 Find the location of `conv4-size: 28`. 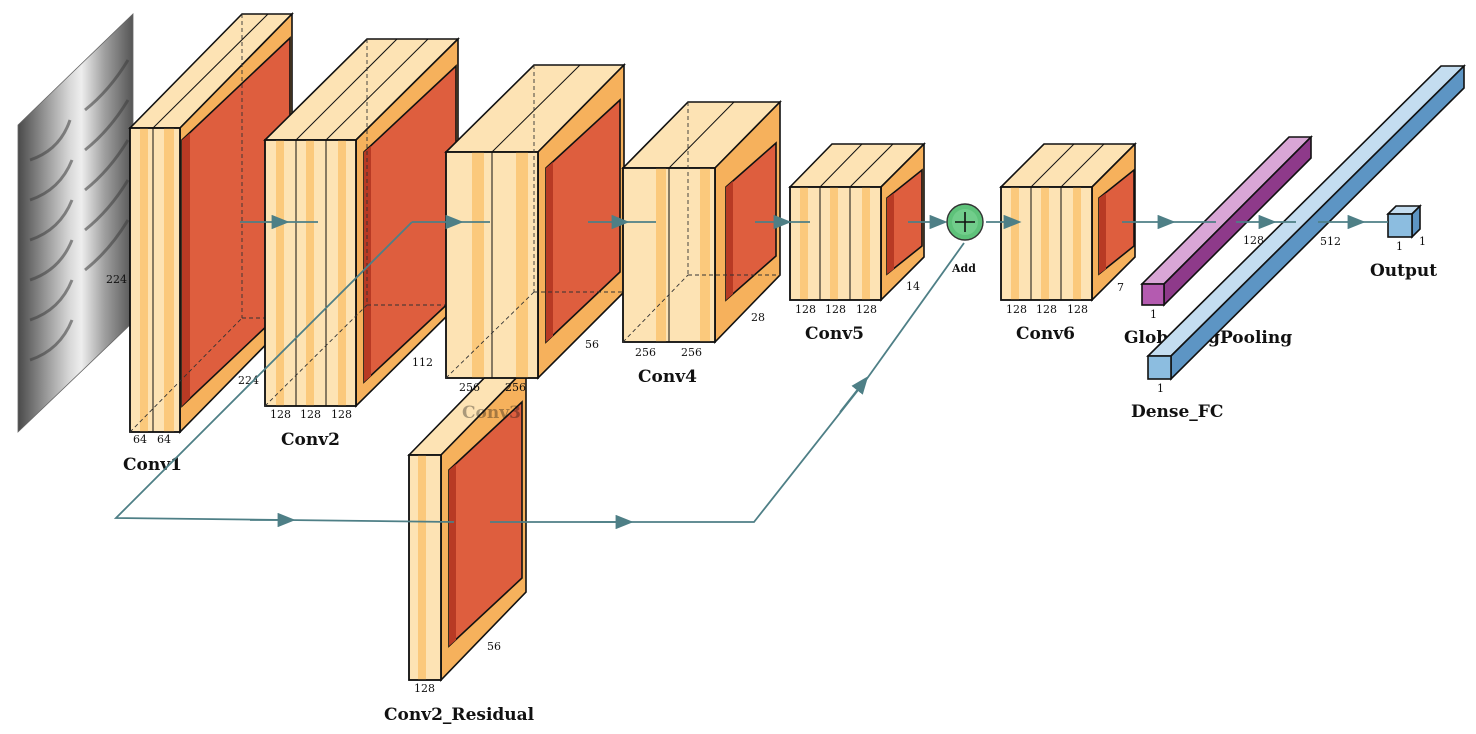

conv4-size: 28 is located at coordinates (758, 317).